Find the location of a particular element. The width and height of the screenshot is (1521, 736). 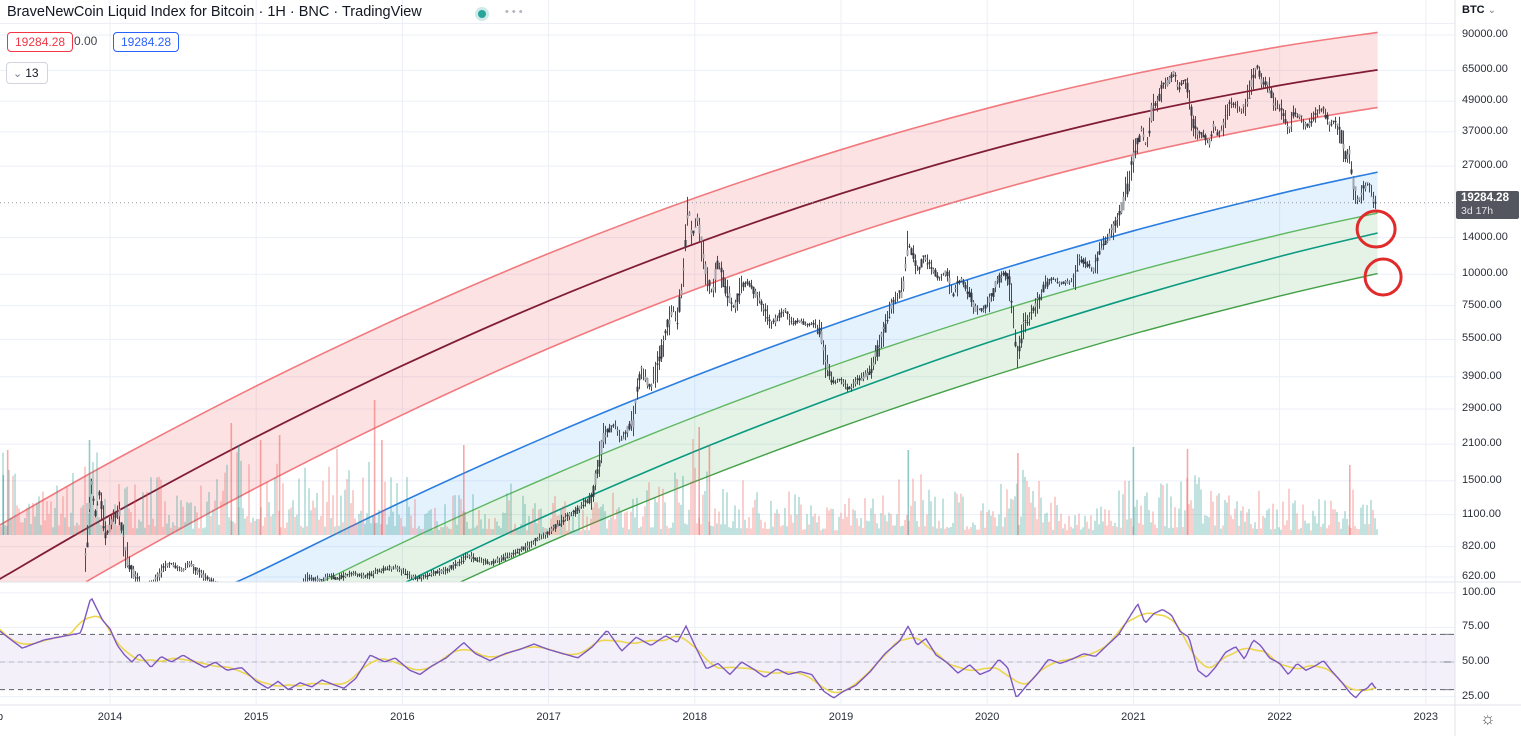

rsi-line is located at coordinates (688, 648).